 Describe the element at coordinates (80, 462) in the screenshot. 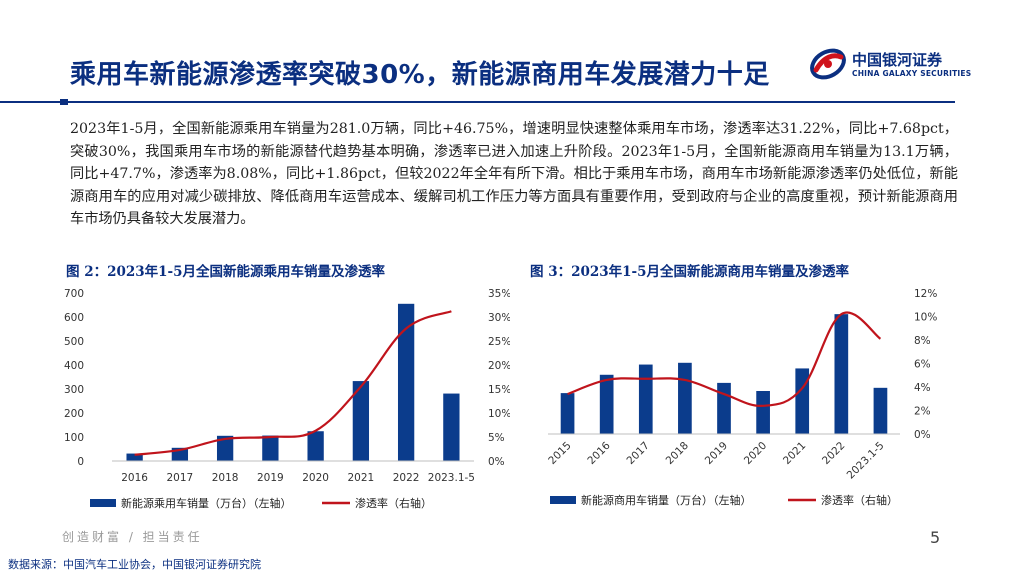

I see `y-left-tick-label: 0` at that location.